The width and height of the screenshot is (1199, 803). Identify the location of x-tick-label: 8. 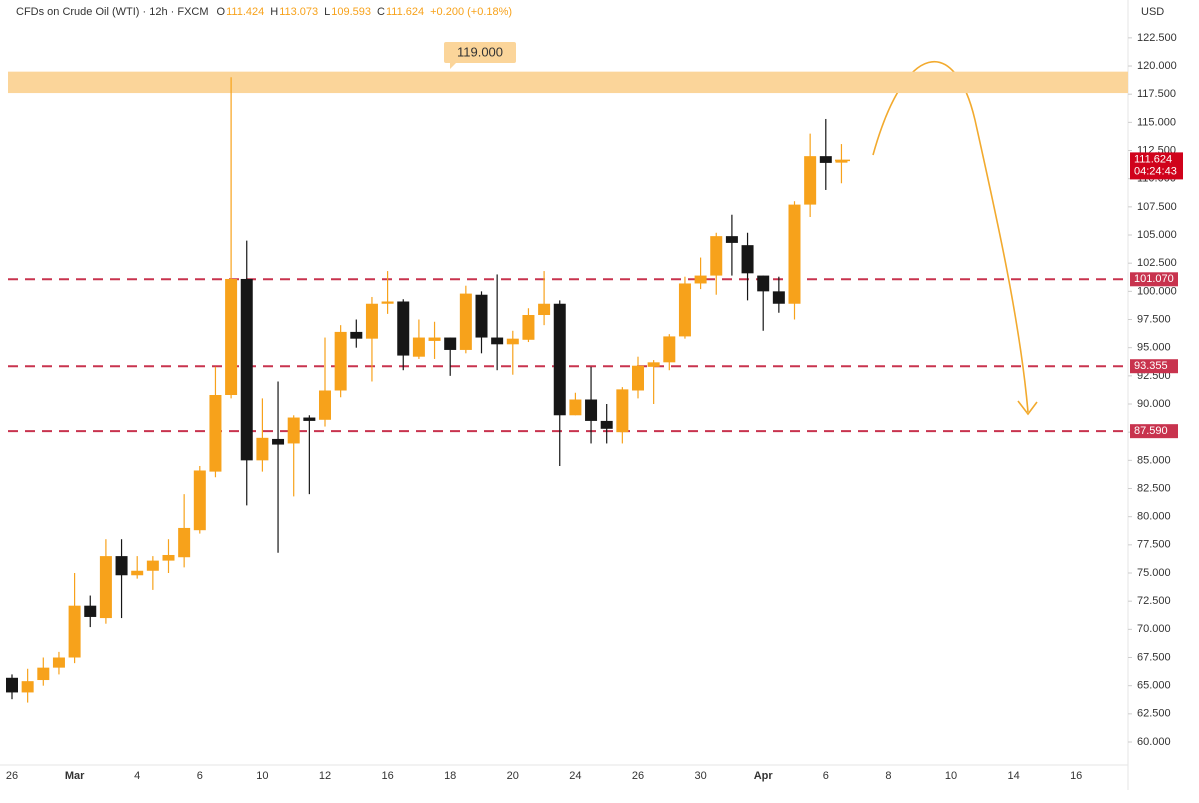
(888, 776).